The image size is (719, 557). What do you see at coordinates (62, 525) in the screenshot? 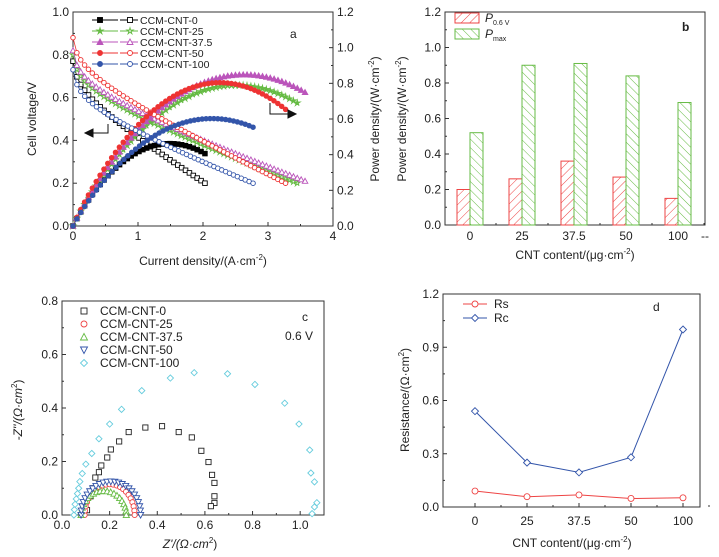
I see `x-tick-label: 0.0` at bounding box center [62, 525].